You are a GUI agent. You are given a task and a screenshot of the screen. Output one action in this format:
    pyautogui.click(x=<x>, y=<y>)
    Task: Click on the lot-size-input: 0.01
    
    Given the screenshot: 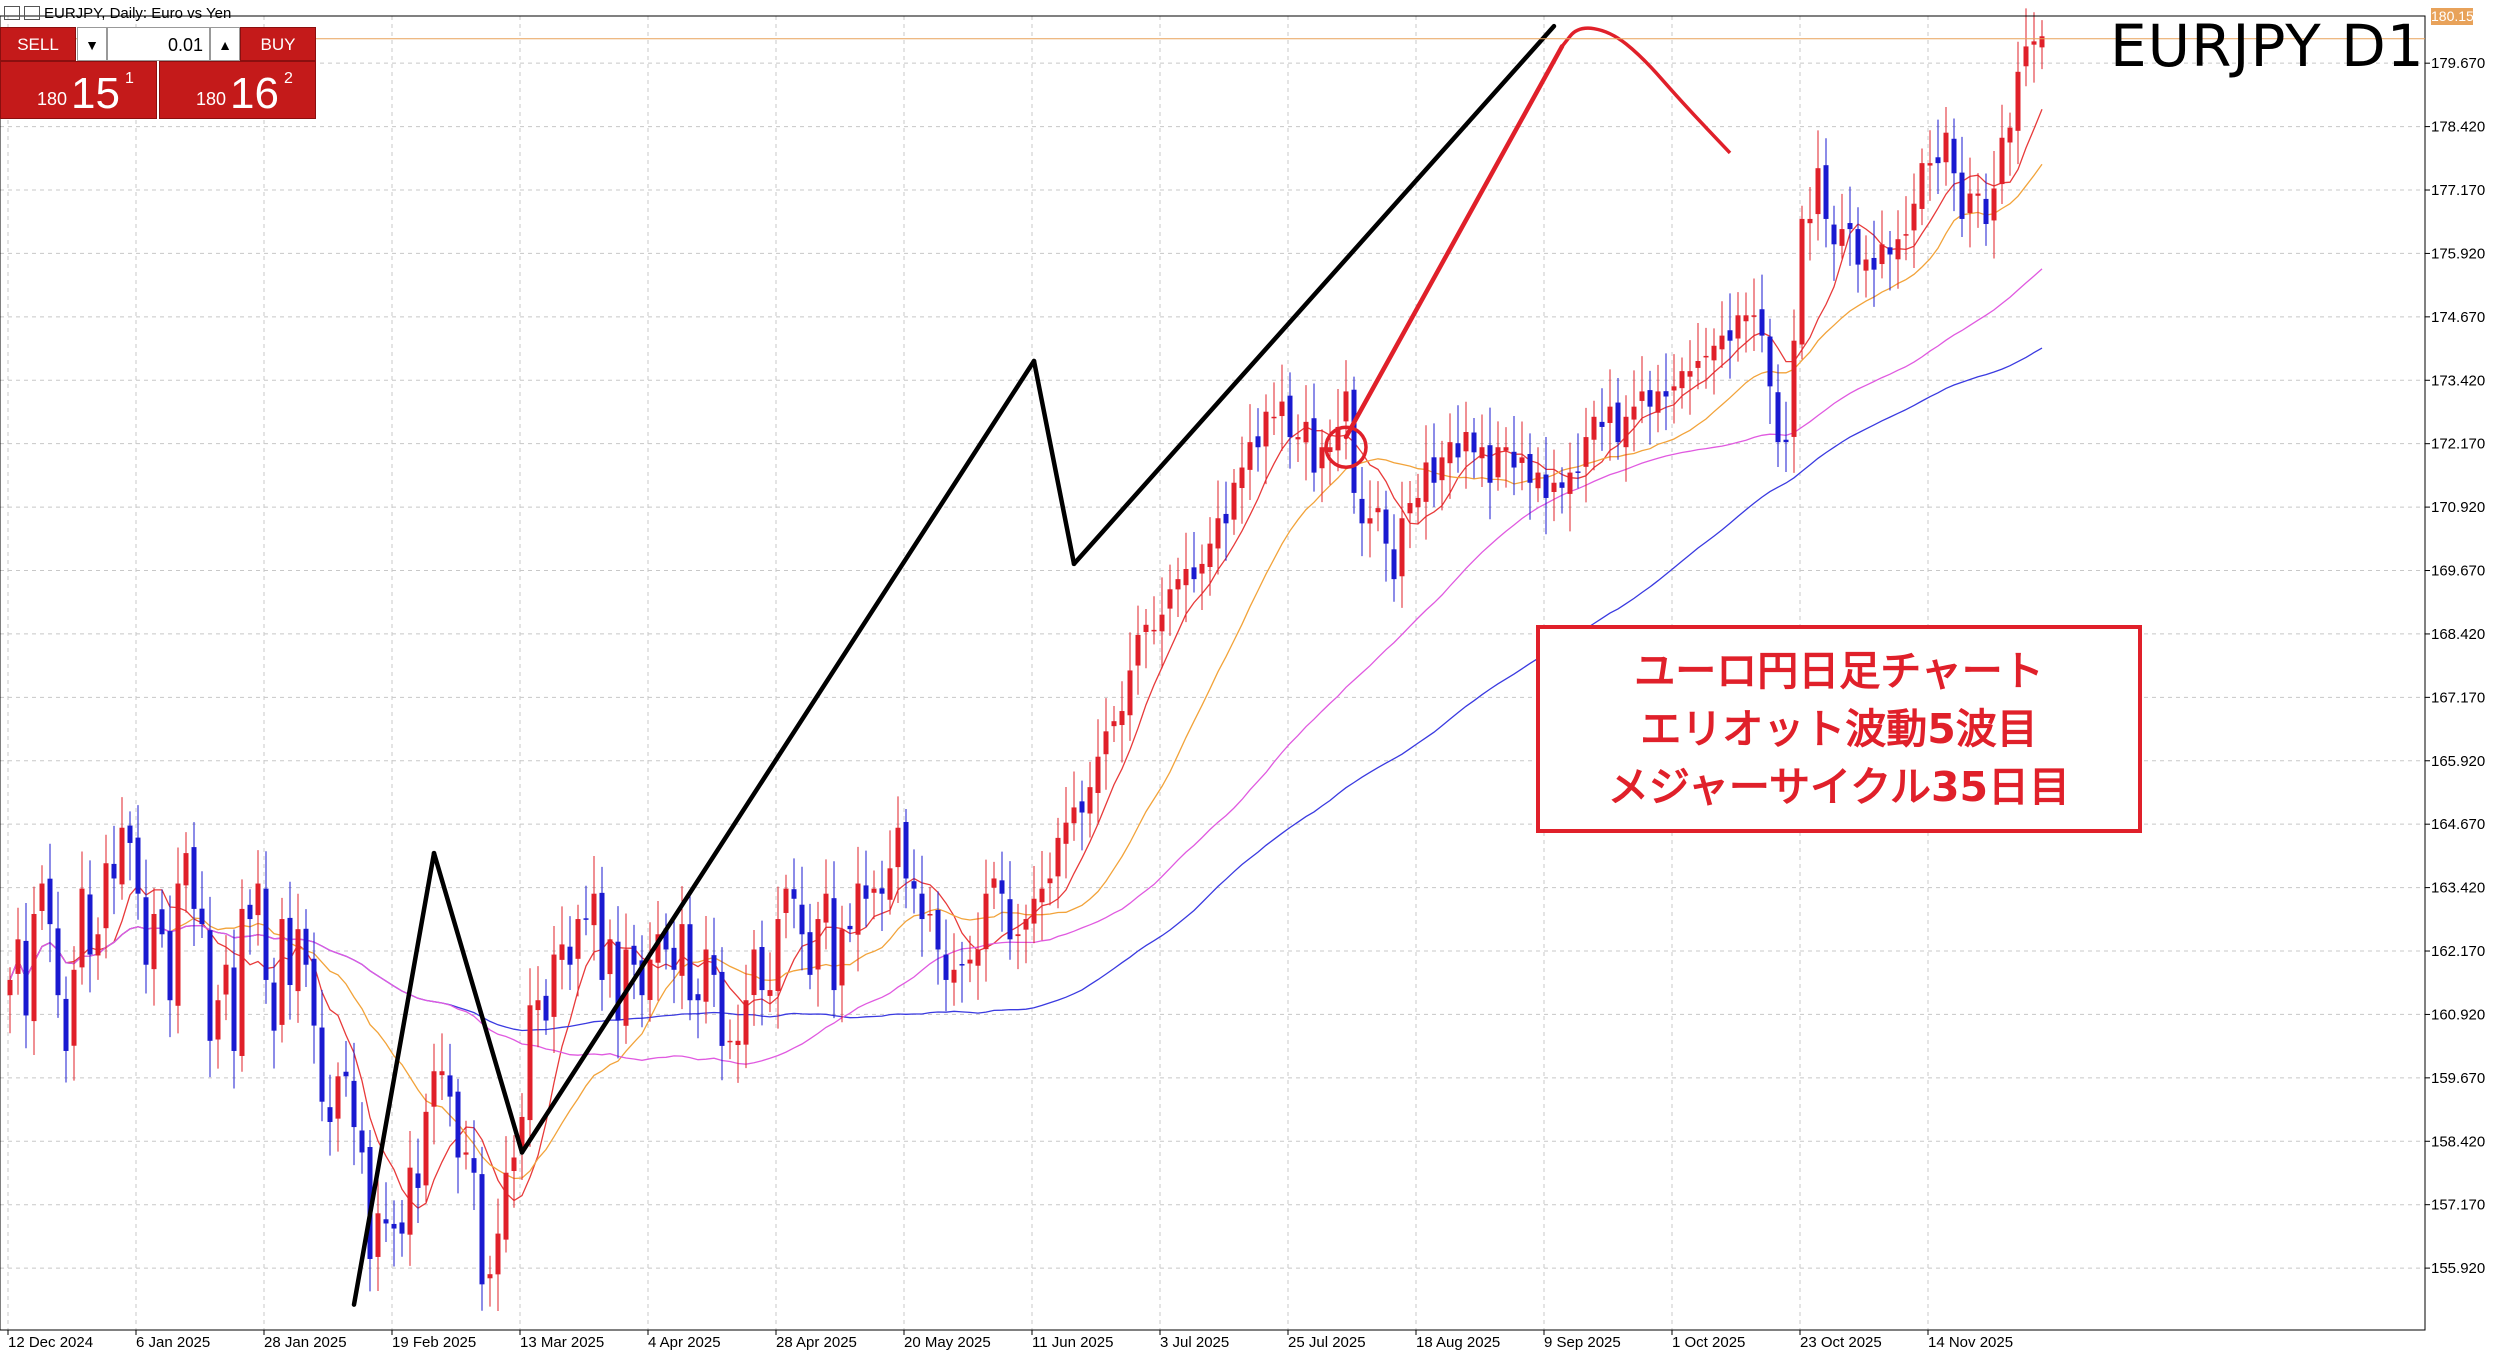 What is the action you would take?
    pyautogui.click(x=158, y=44)
    